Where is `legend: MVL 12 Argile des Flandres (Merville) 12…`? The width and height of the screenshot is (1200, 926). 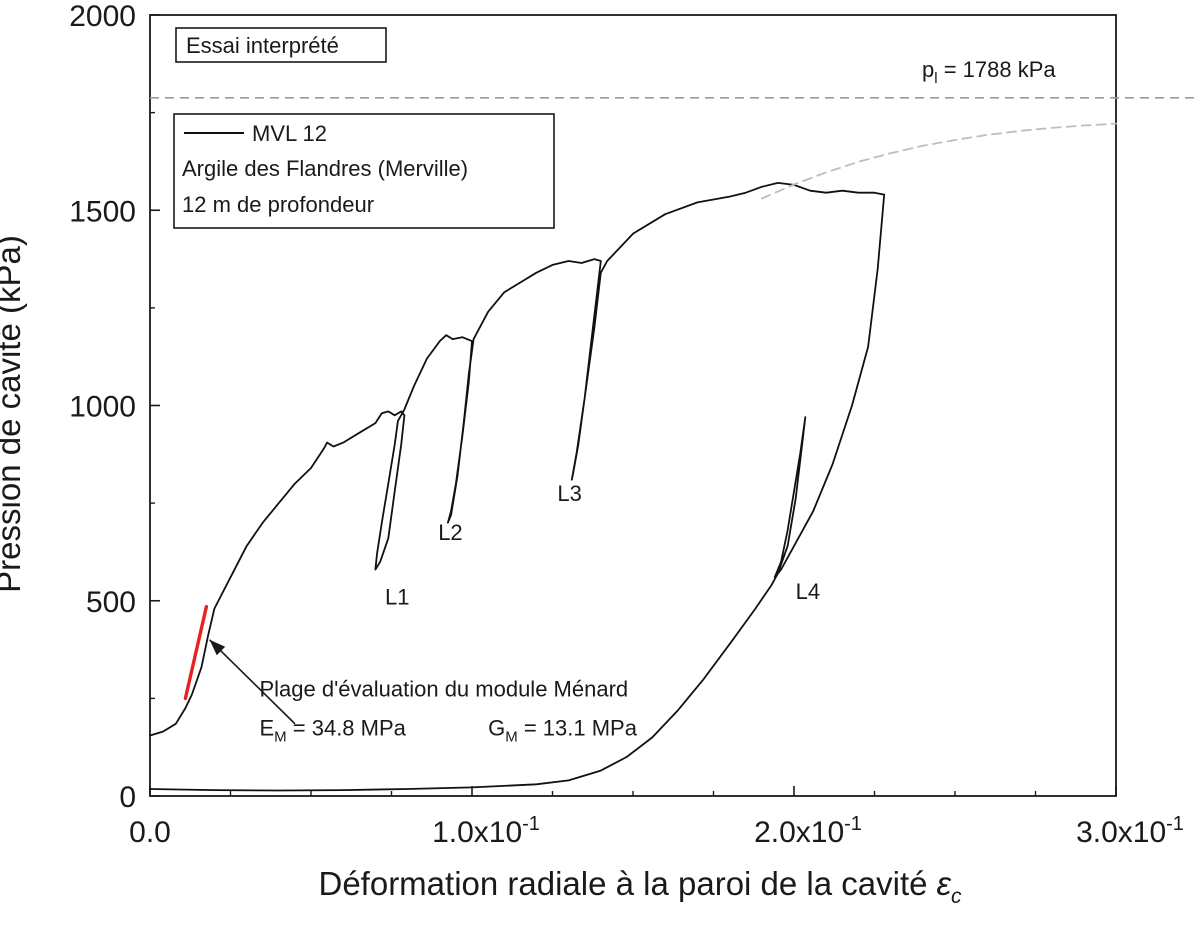 legend: MVL 12 Argile des Flandres (Merville) 12… is located at coordinates (364, 171).